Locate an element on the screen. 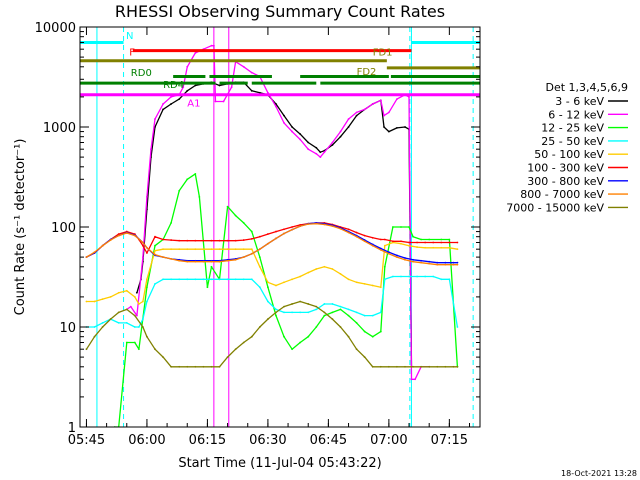 The image size is (640, 480). series-line is located at coordinates (272, 240).